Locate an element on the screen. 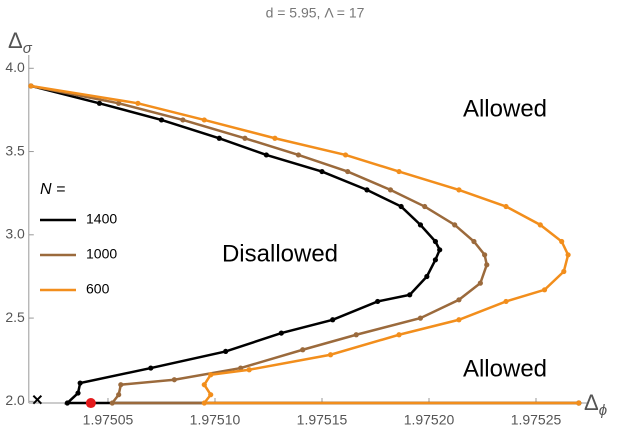  legend-title: N = is located at coordinates (52, 189).